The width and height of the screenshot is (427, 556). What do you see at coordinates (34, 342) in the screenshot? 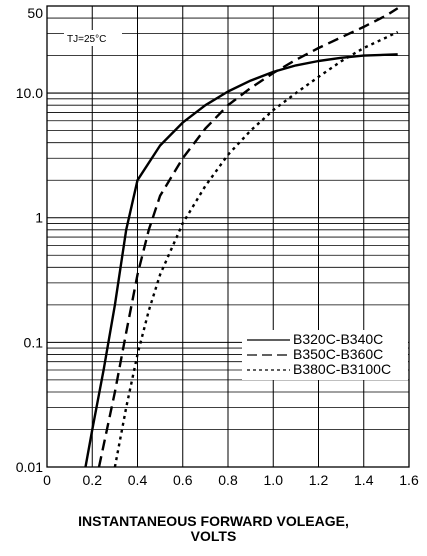
I see `y-tick-label: 0.1` at bounding box center [34, 342].